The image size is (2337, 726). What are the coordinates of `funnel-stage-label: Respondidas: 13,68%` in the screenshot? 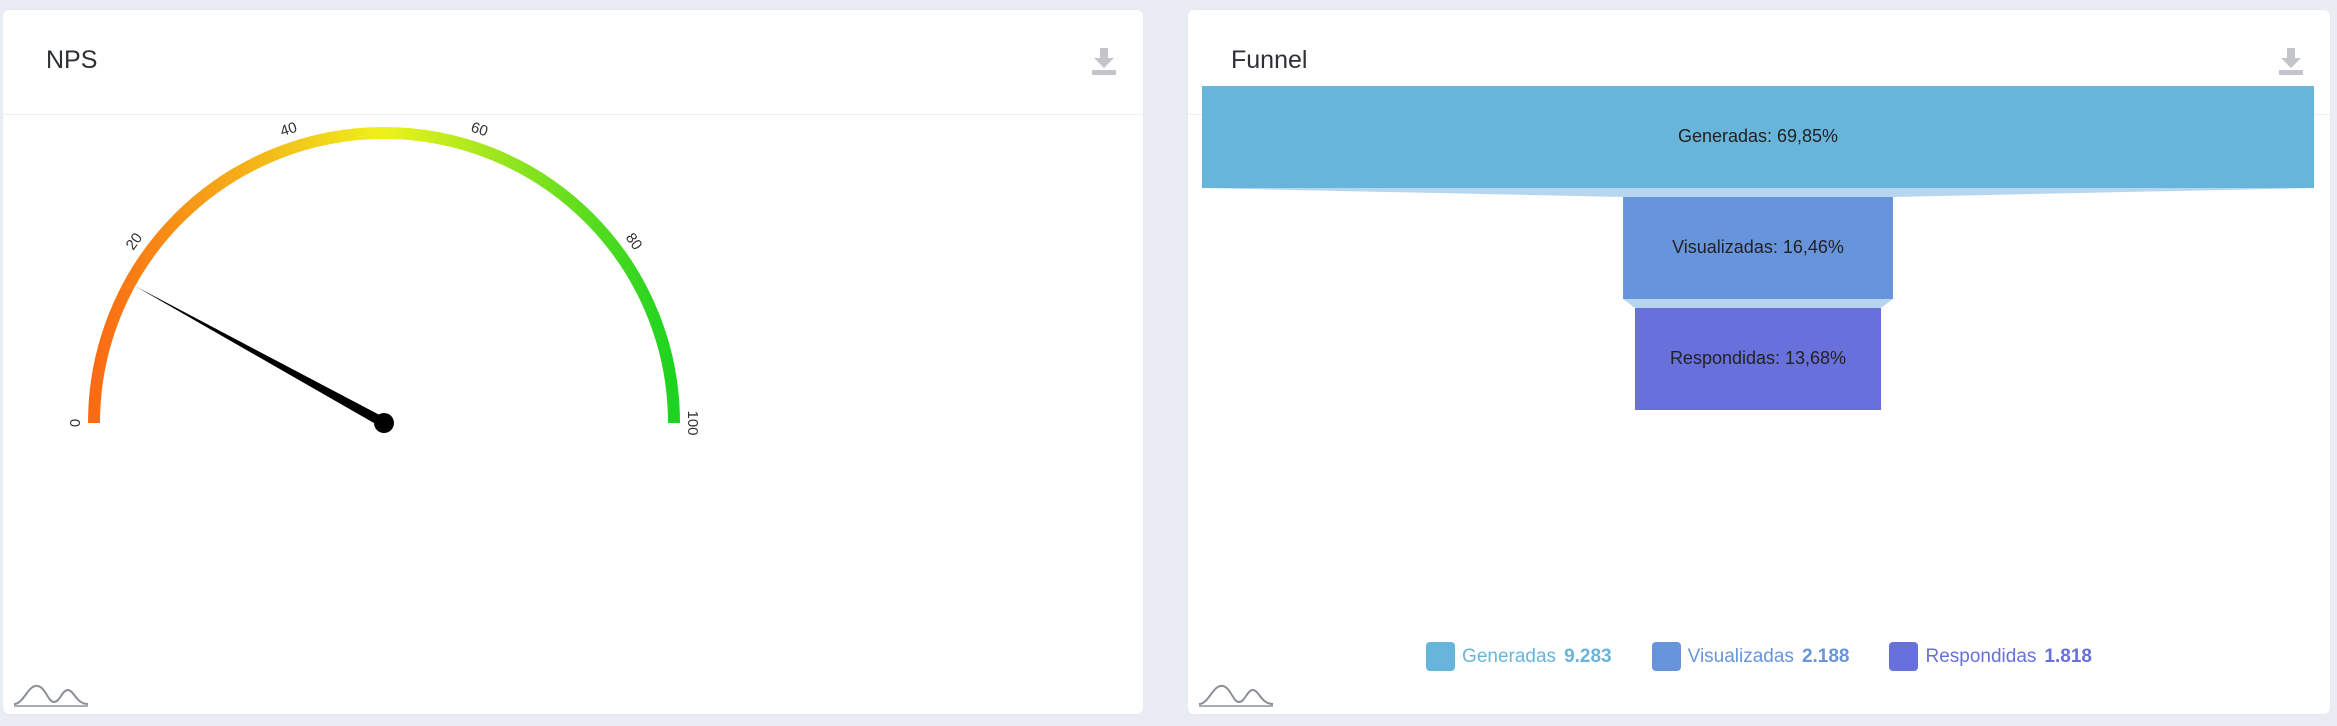 It's located at (1758, 358).